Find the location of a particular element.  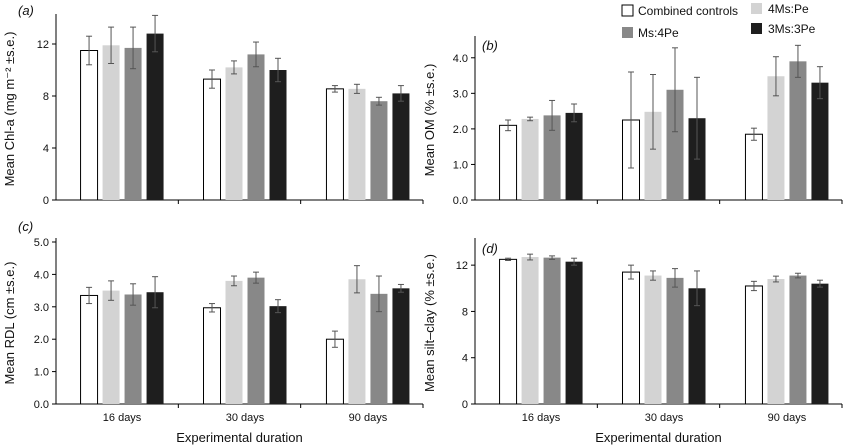

panel-label: (b) is located at coordinates (490, 45).